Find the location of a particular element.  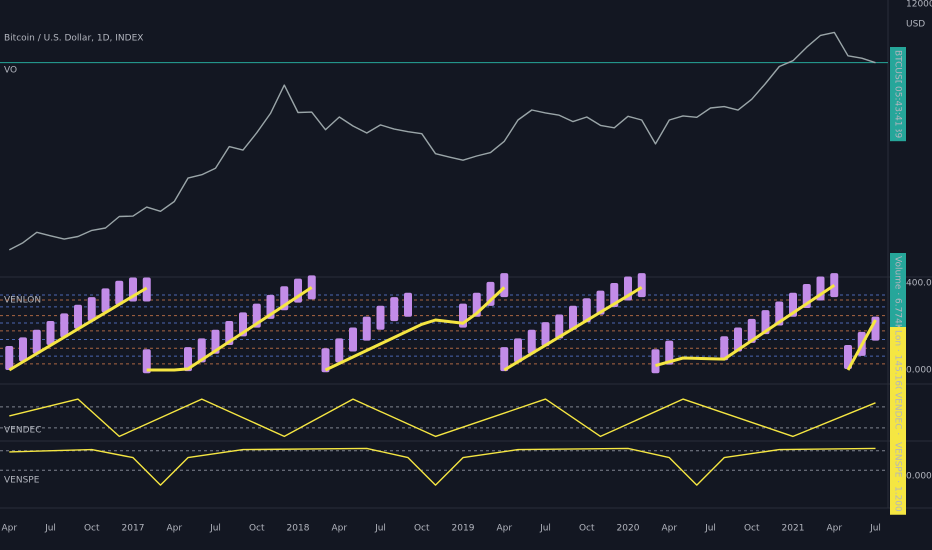

volume-label-box is located at coordinates (898, 293).